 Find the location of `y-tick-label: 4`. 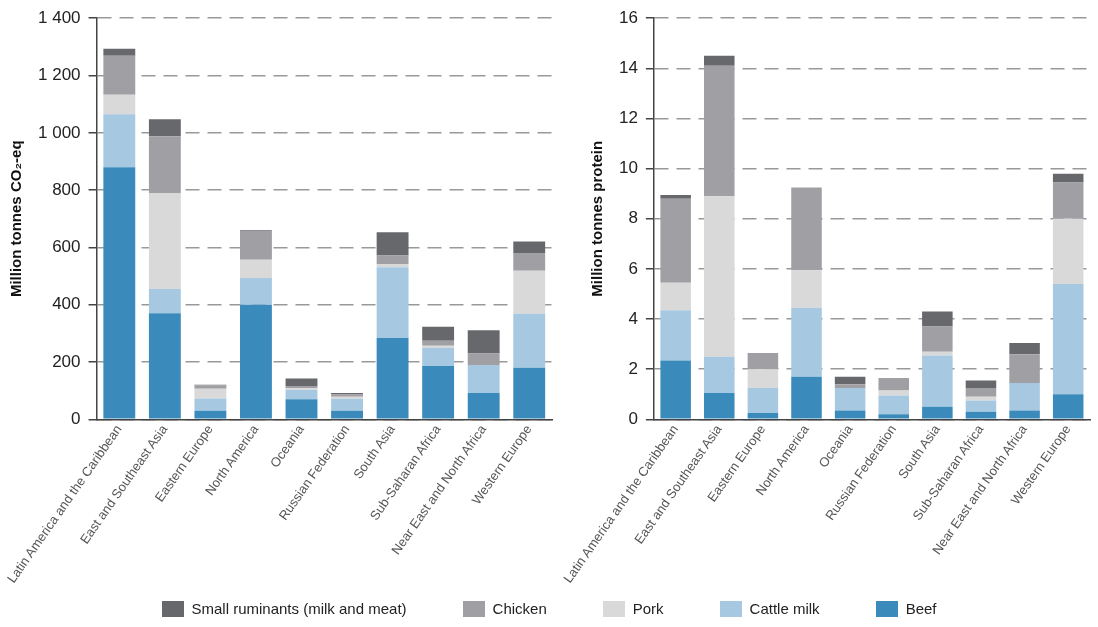

y-tick-label: 4 is located at coordinates (633, 318).